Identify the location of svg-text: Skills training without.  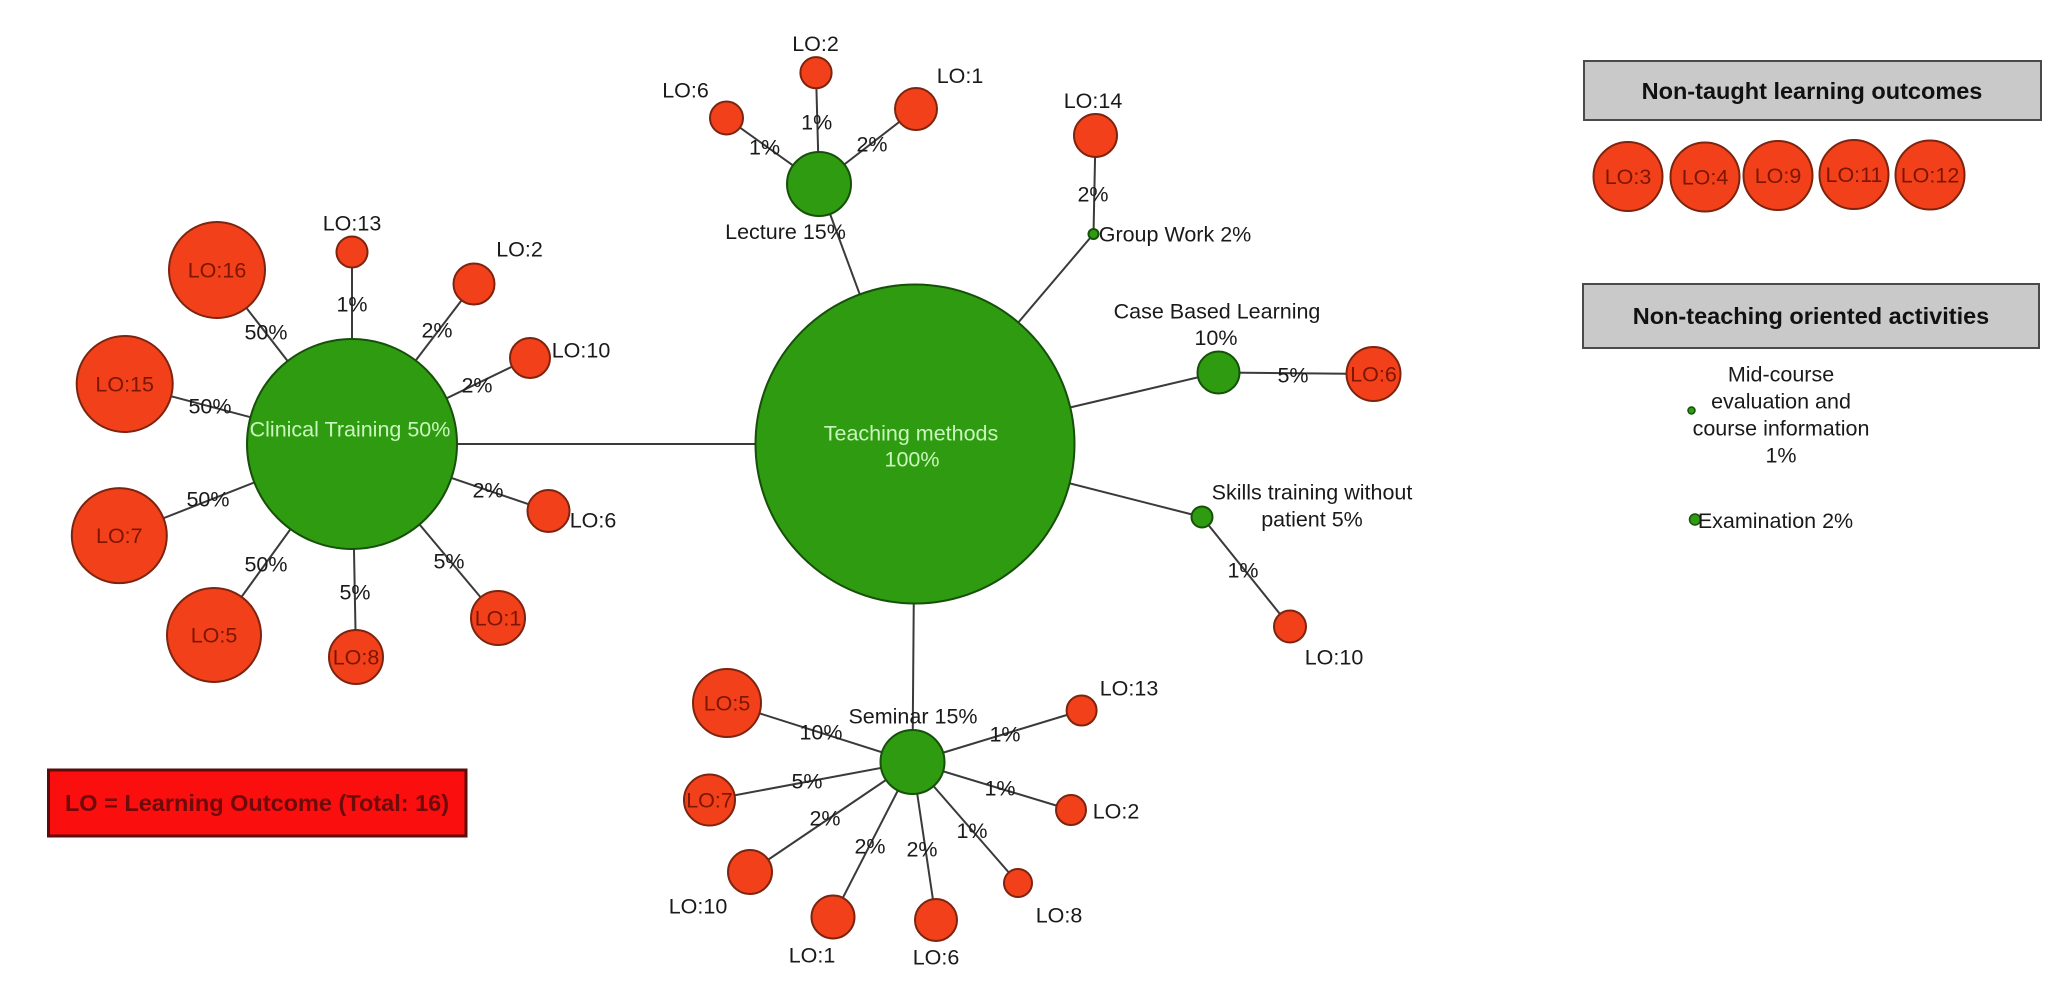
(1312, 493).